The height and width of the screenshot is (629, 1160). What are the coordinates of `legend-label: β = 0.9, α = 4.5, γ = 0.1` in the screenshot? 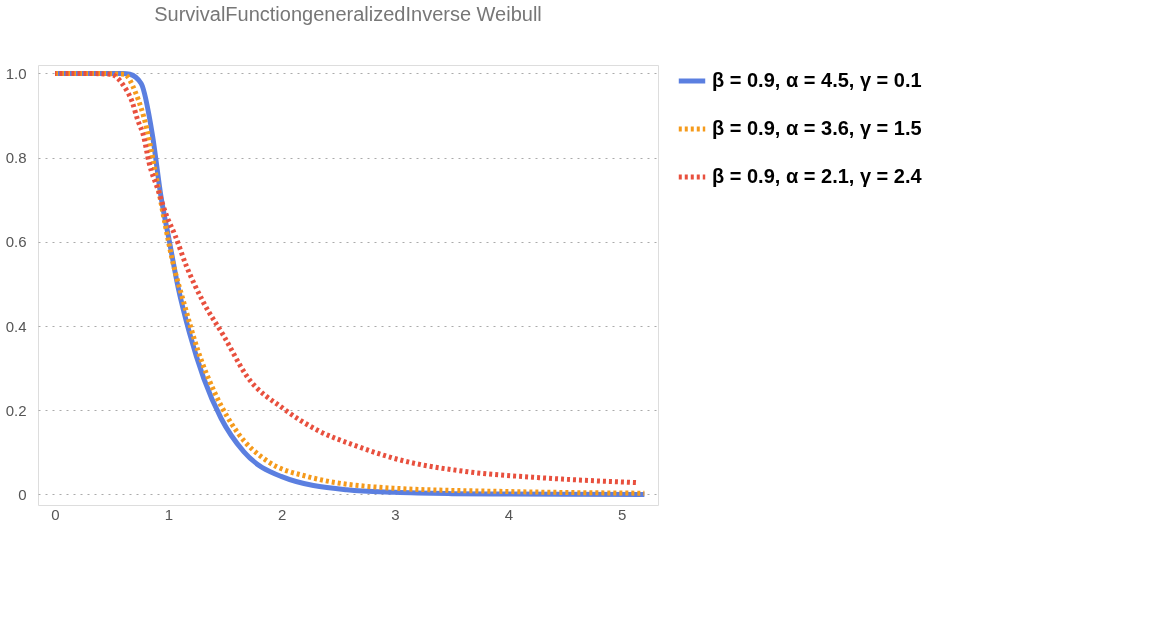 It's located at (817, 80).